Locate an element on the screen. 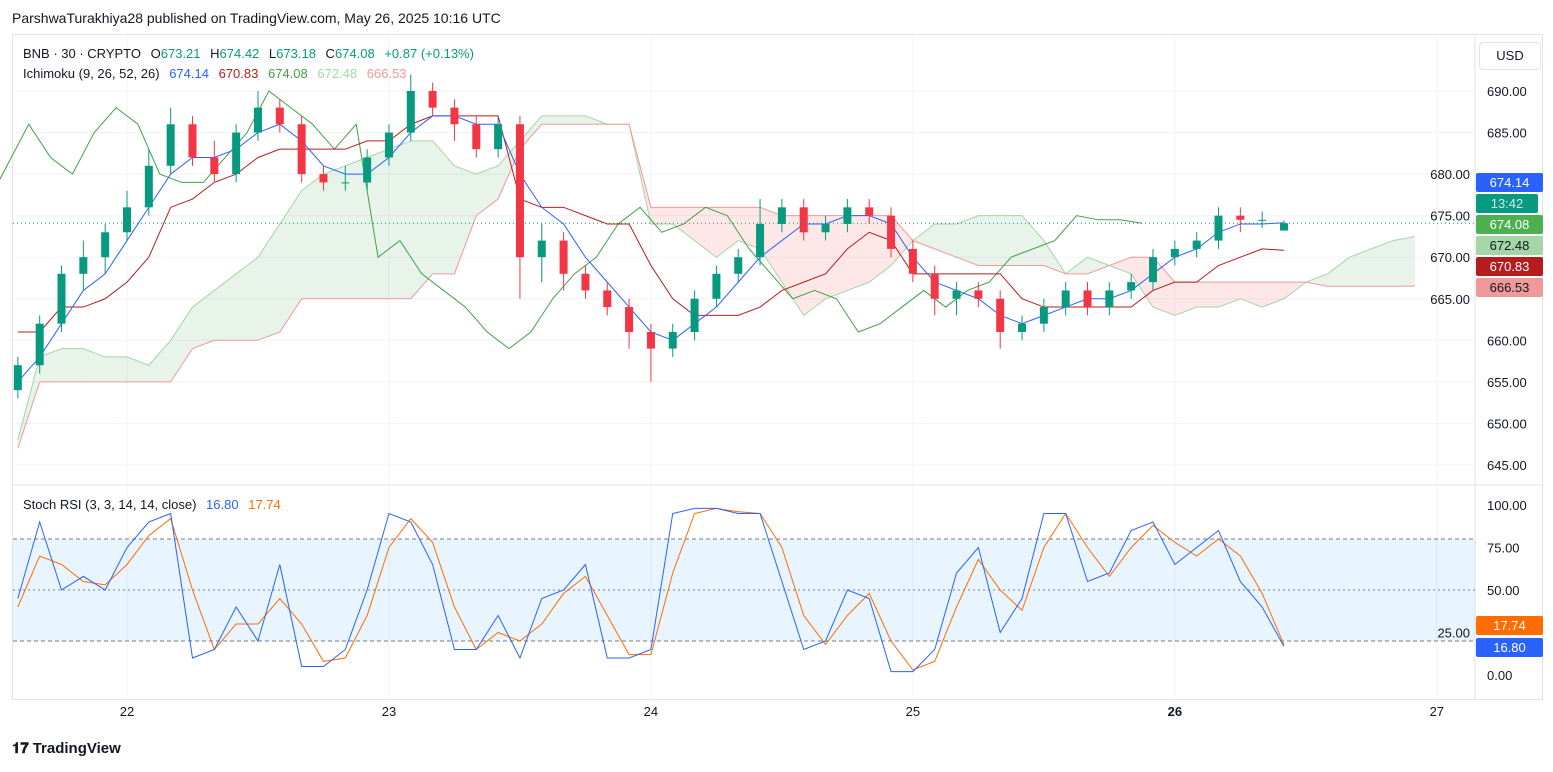  span-b-badge: 666.53 is located at coordinates (1509, 287).